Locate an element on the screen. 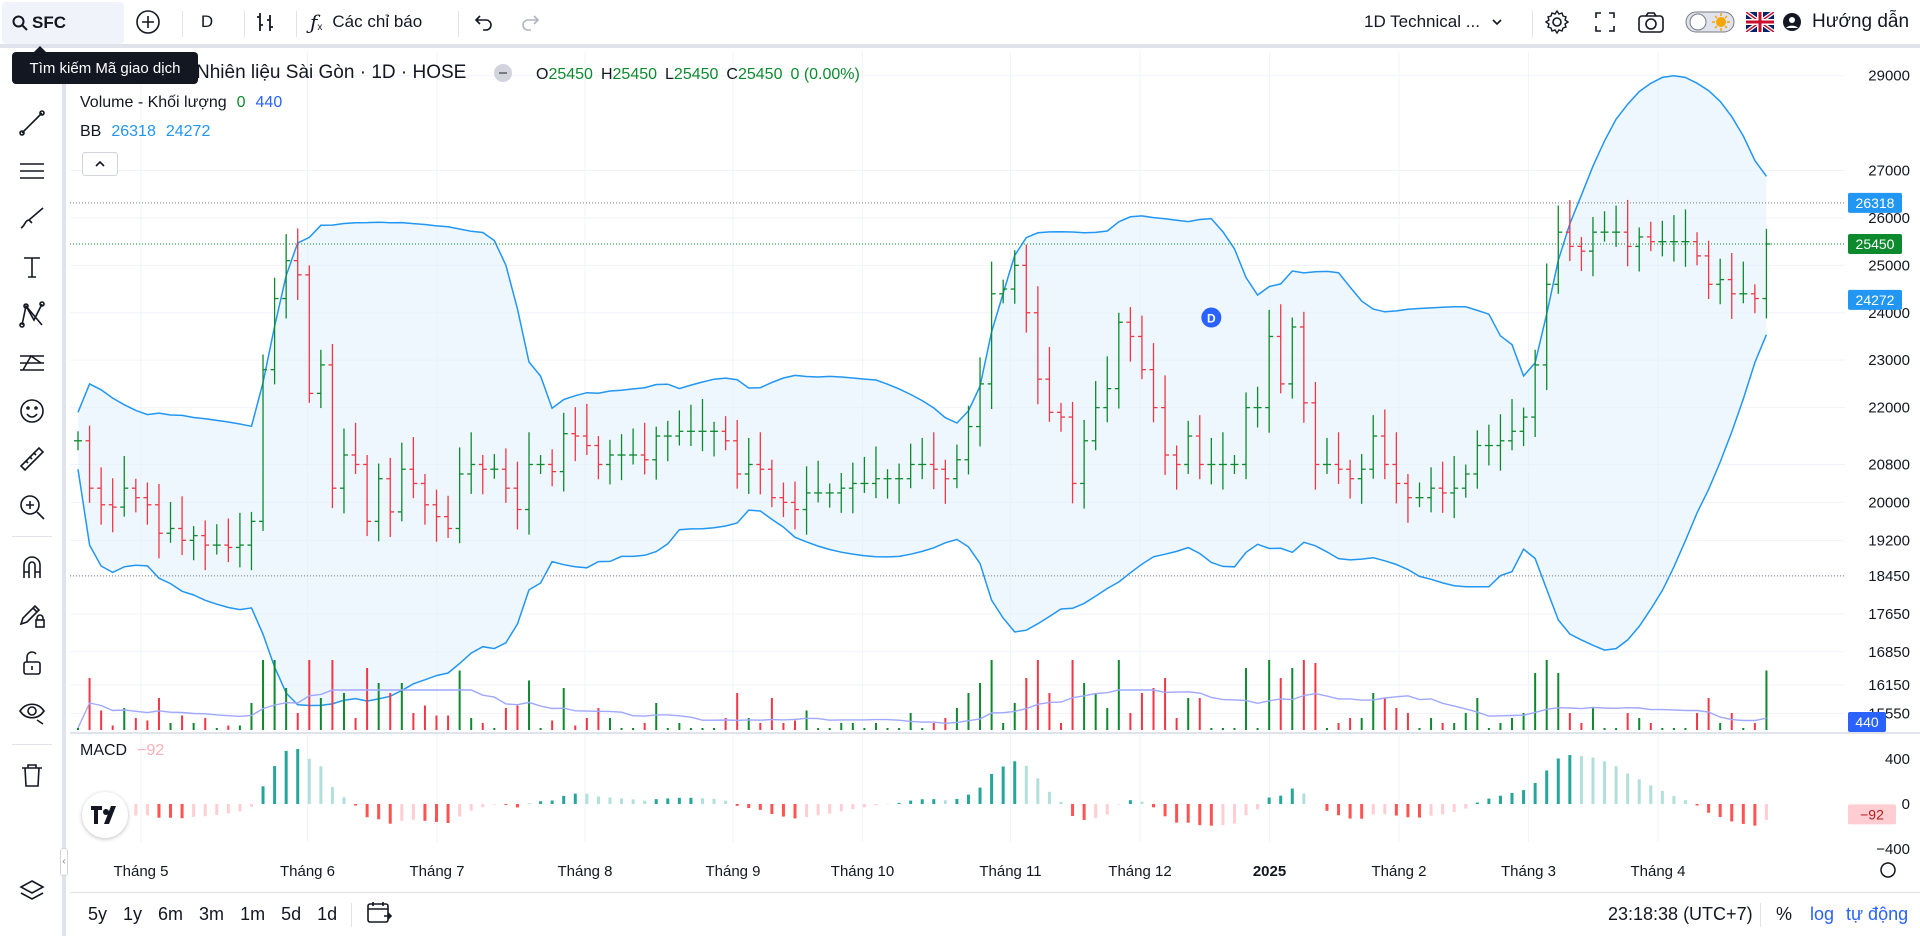 This screenshot has height=936, width=1920. brush-tool is located at coordinates (32, 219).